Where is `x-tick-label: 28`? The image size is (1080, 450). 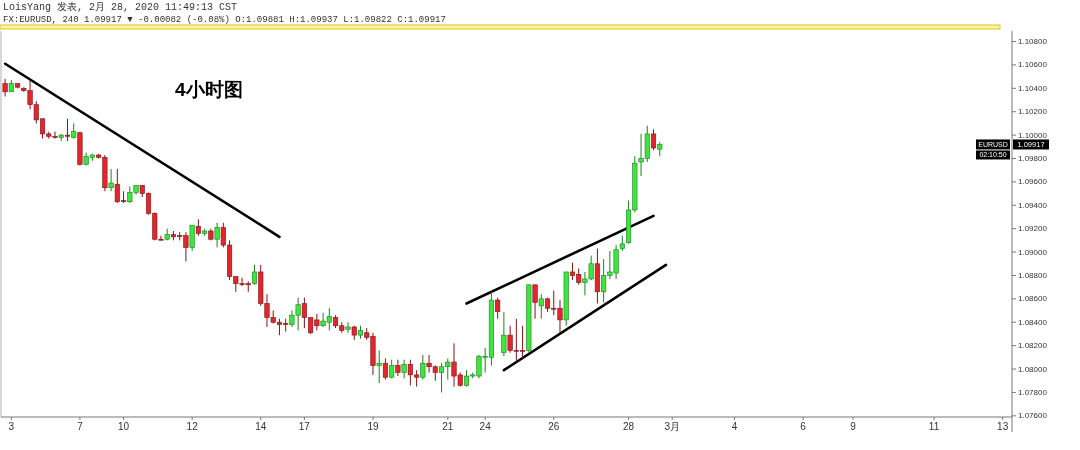
x-tick-label: 28 is located at coordinates (629, 426).